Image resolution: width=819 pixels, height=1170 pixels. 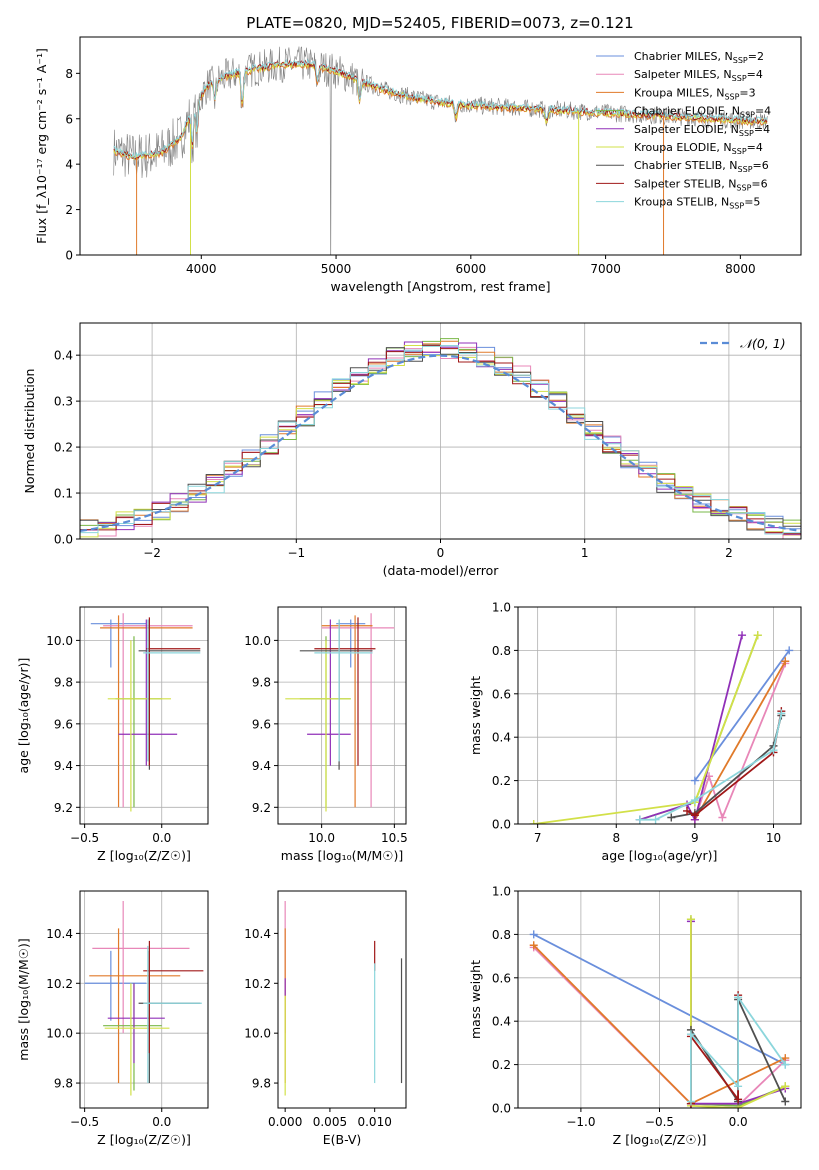 I want to click on y-axis-label: mass [log₁₀(M/M☉)], so click(x=23, y=999).